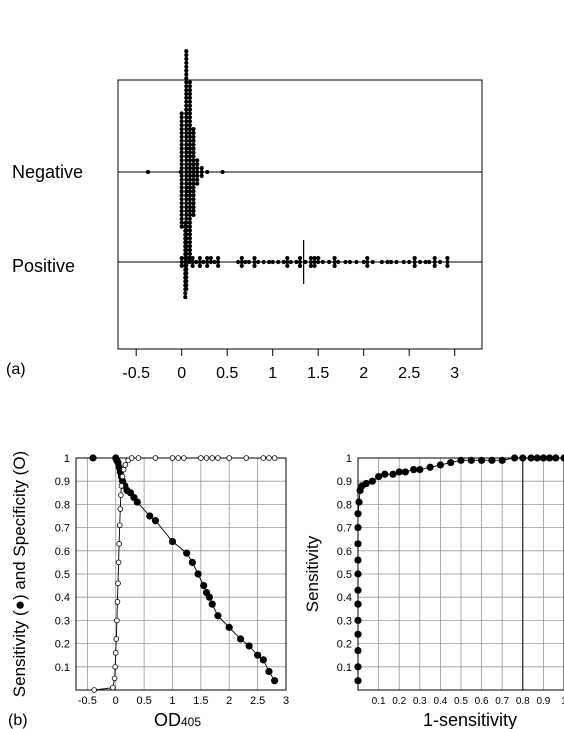 This screenshot has width=564, height=729. What do you see at coordinates (399, 701) in the screenshot?
I see `x-tick-label: 0.2` at bounding box center [399, 701].